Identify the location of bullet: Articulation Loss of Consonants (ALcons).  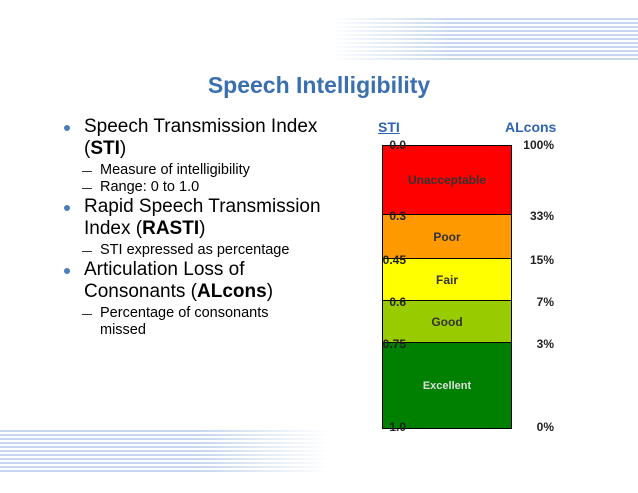
(202, 281).